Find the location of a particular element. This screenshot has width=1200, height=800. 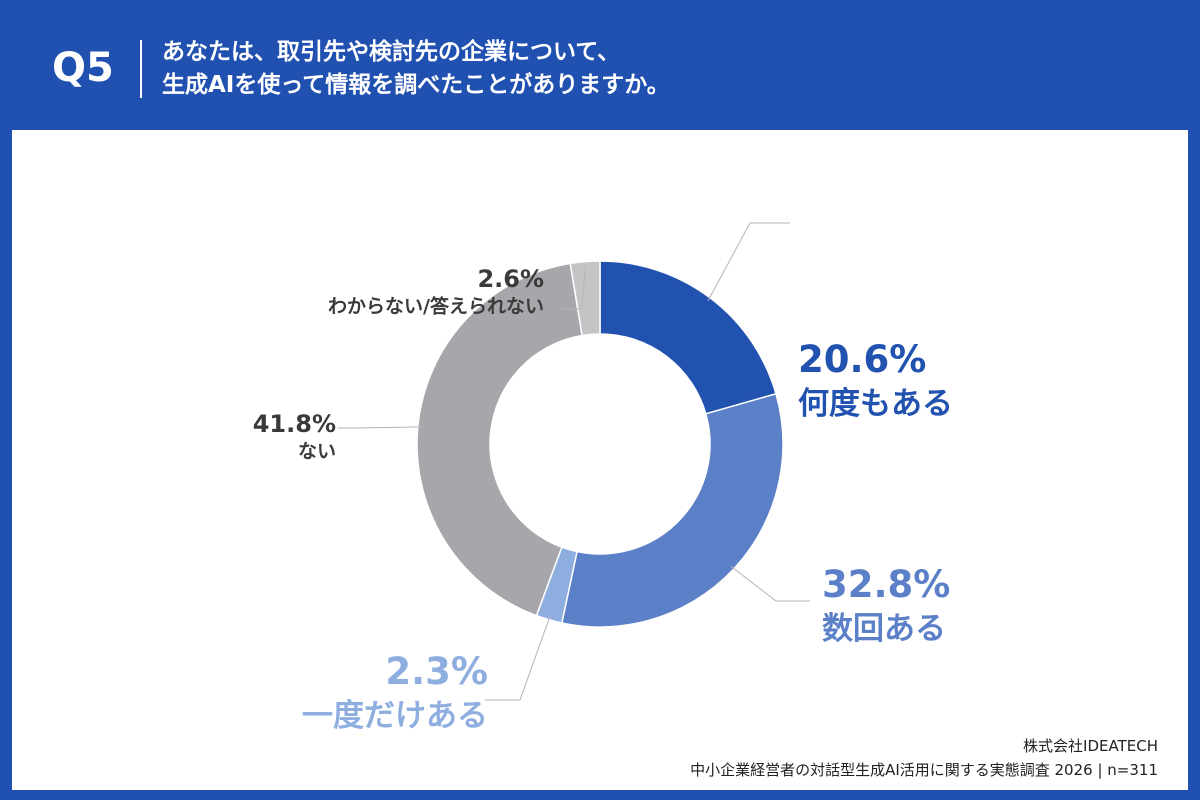

category-label: ない is located at coordinates (317, 452).